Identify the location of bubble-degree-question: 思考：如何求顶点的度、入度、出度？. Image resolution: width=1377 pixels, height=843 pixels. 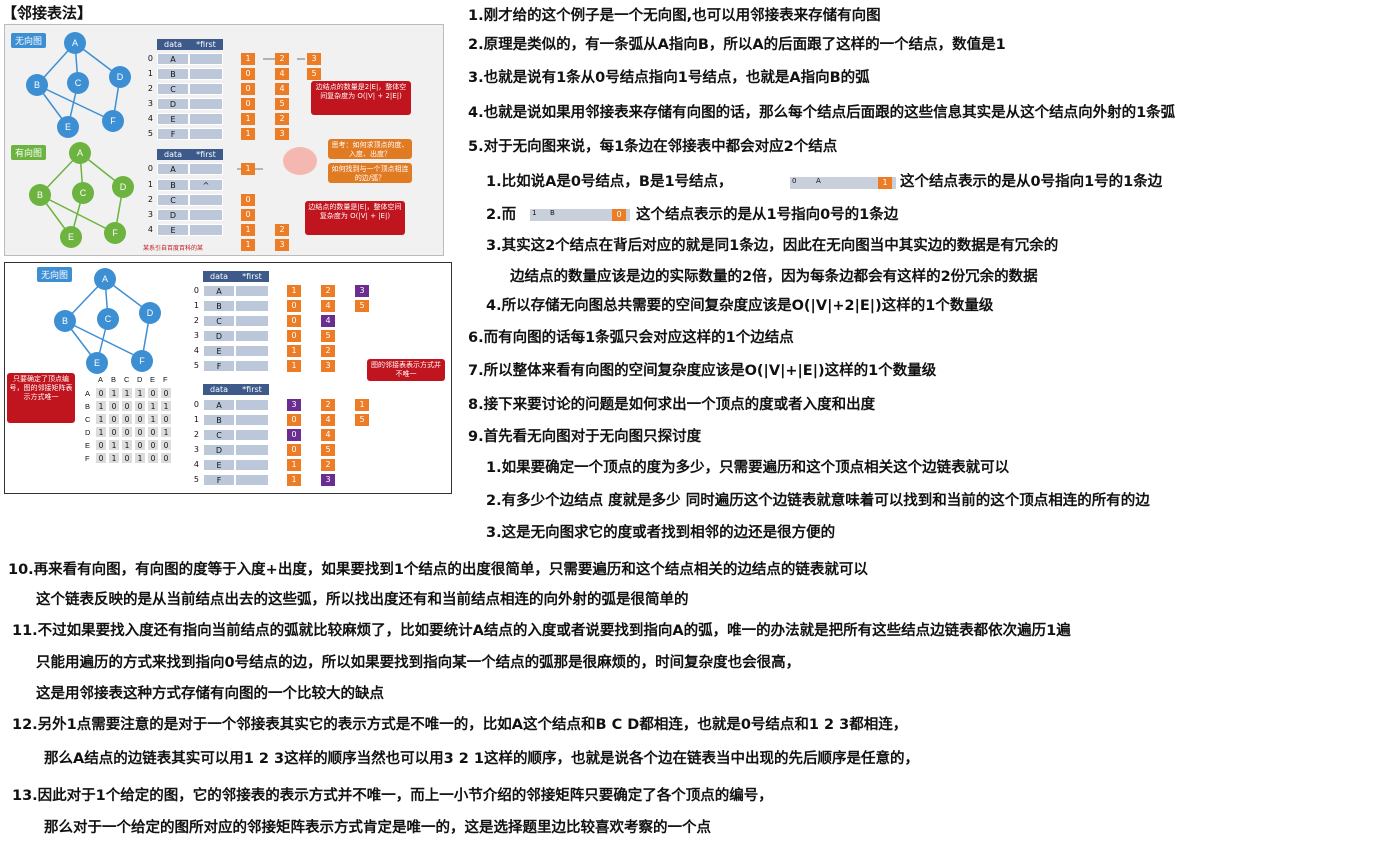
(370, 149).